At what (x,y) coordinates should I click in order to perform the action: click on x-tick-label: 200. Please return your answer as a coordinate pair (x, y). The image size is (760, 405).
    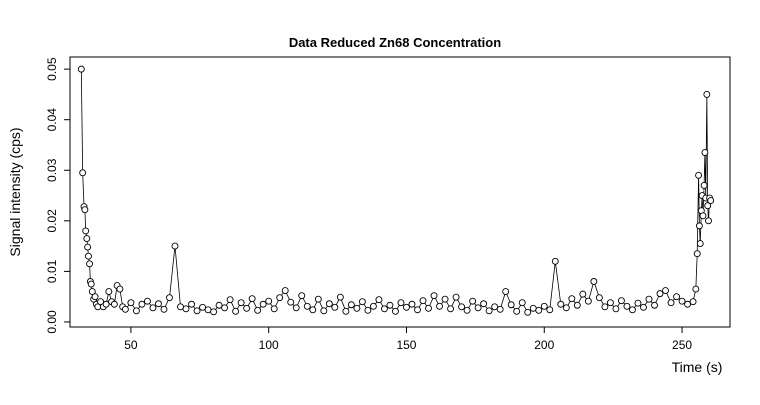
    Looking at the image, I should click on (544, 345).